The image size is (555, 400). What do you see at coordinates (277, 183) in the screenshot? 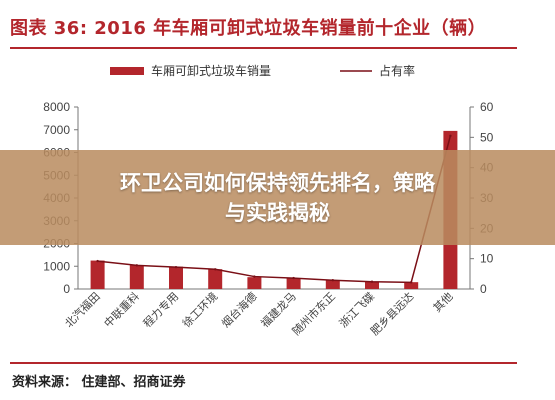
I see `headline-line-1: 环卫公司如何保持领先排名，策略` at bounding box center [277, 183].